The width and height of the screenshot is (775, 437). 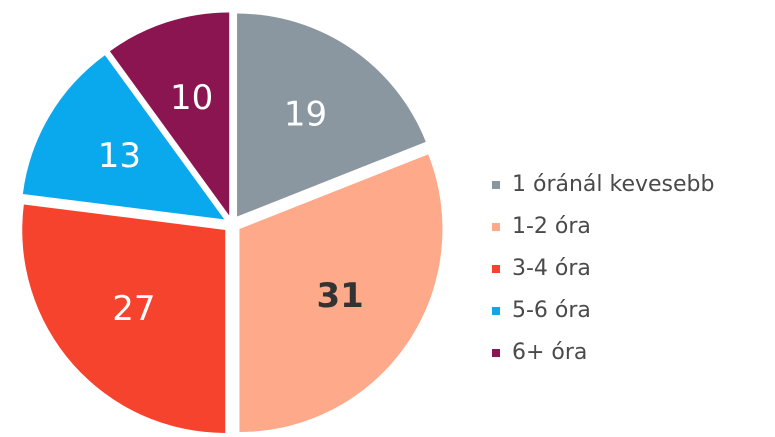 What do you see at coordinates (551, 310) in the screenshot?
I see `legend-label: 5-6 óra` at bounding box center [551, 310].